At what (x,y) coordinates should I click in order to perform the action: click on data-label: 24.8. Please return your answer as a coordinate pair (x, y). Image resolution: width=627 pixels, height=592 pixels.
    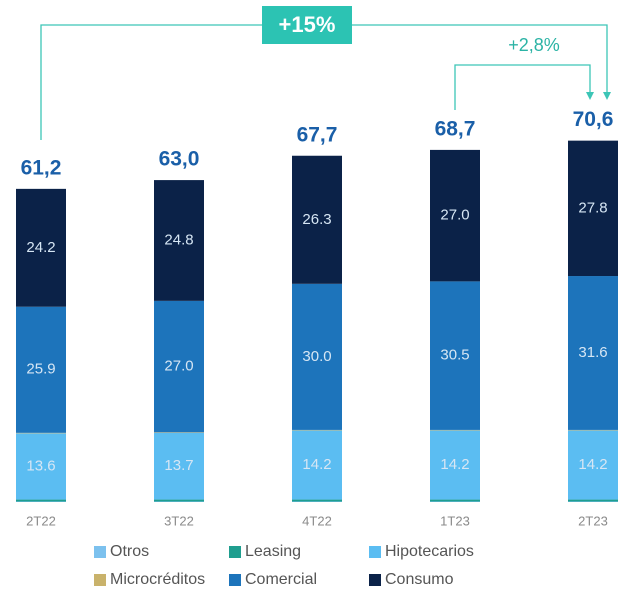
    Looking at the image, I should click on (178, 239).